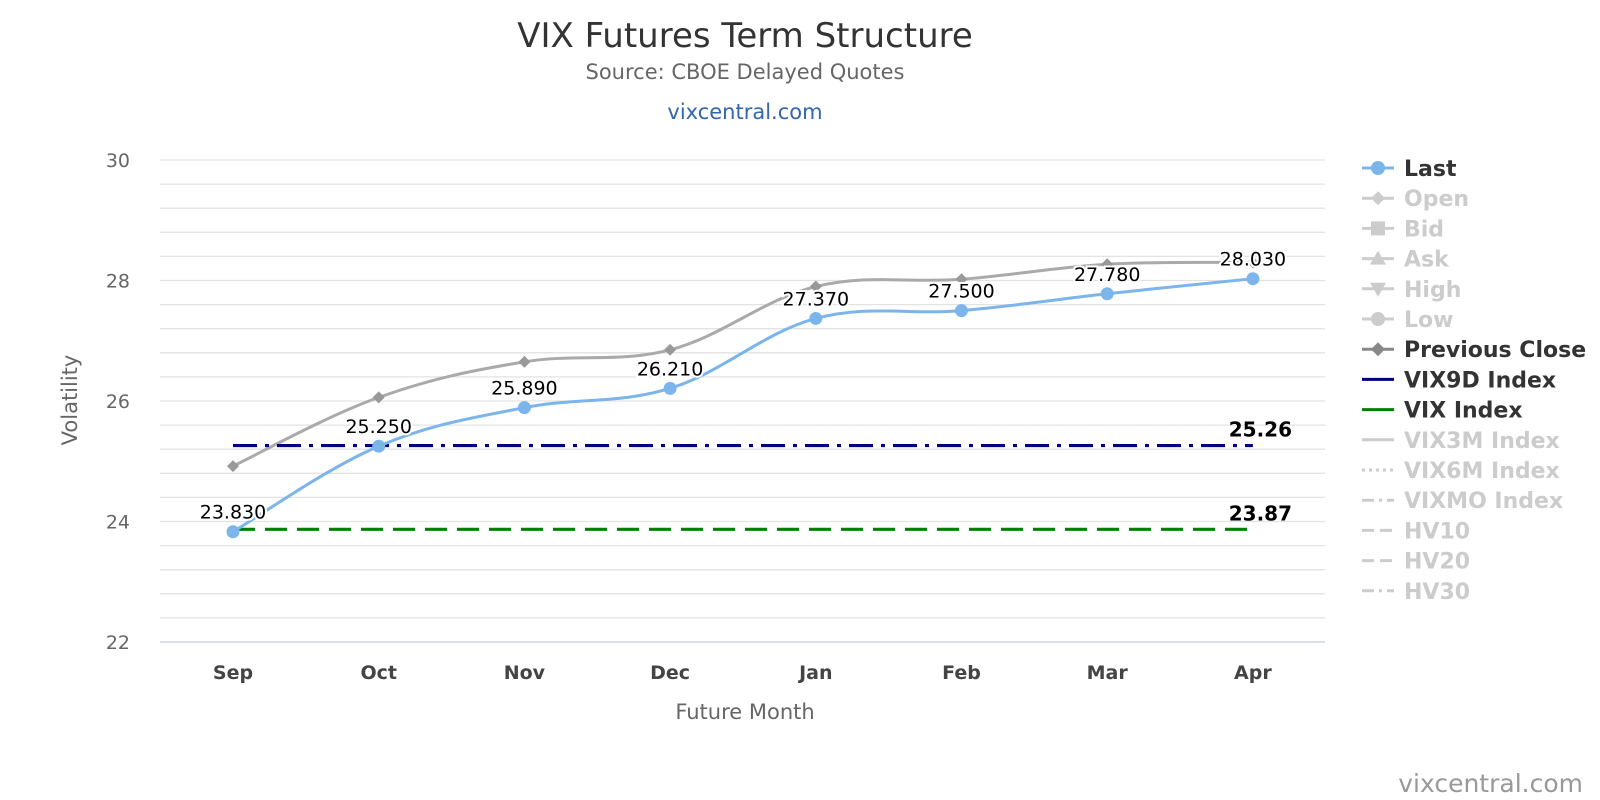  What do you see at coordinates (1378, 257) in the screenshot?
I see `legend-triangle-icon` at bounding box center [1378, 257].